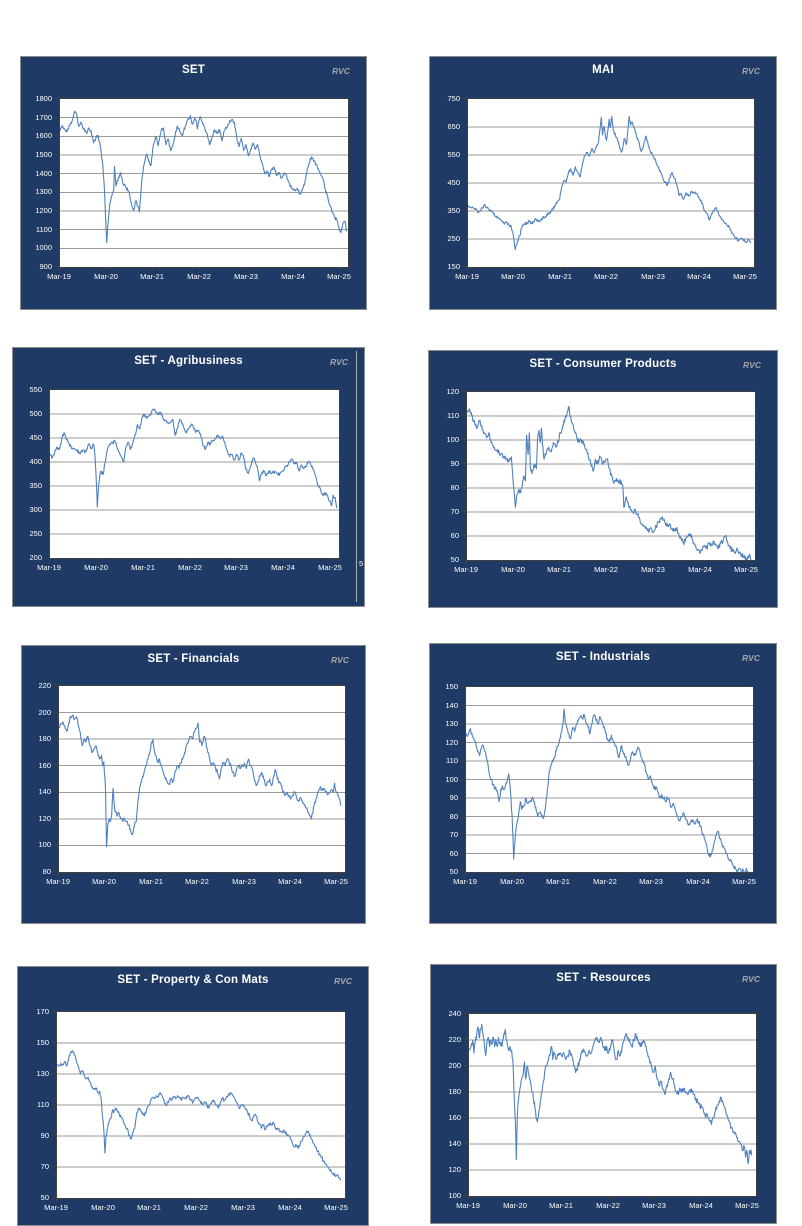  I want to click on y-tick-label: 1200, so click(43, 210).